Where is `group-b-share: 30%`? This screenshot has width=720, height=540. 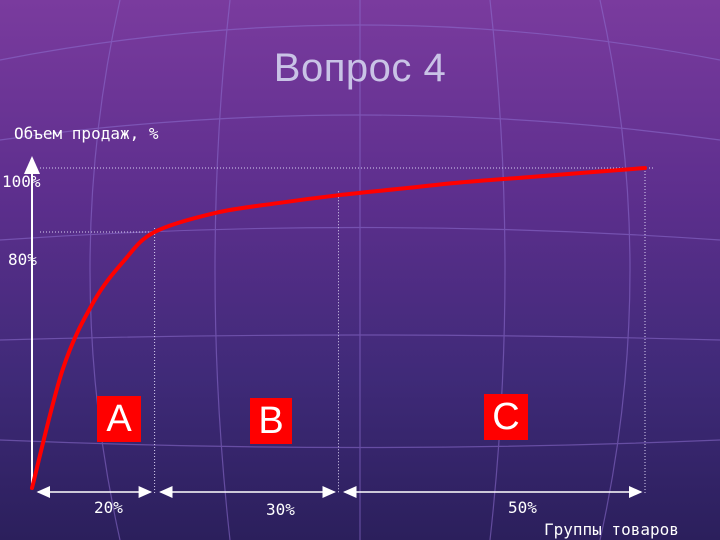
group-b-share: 30% is located at coordinates (280, 509).